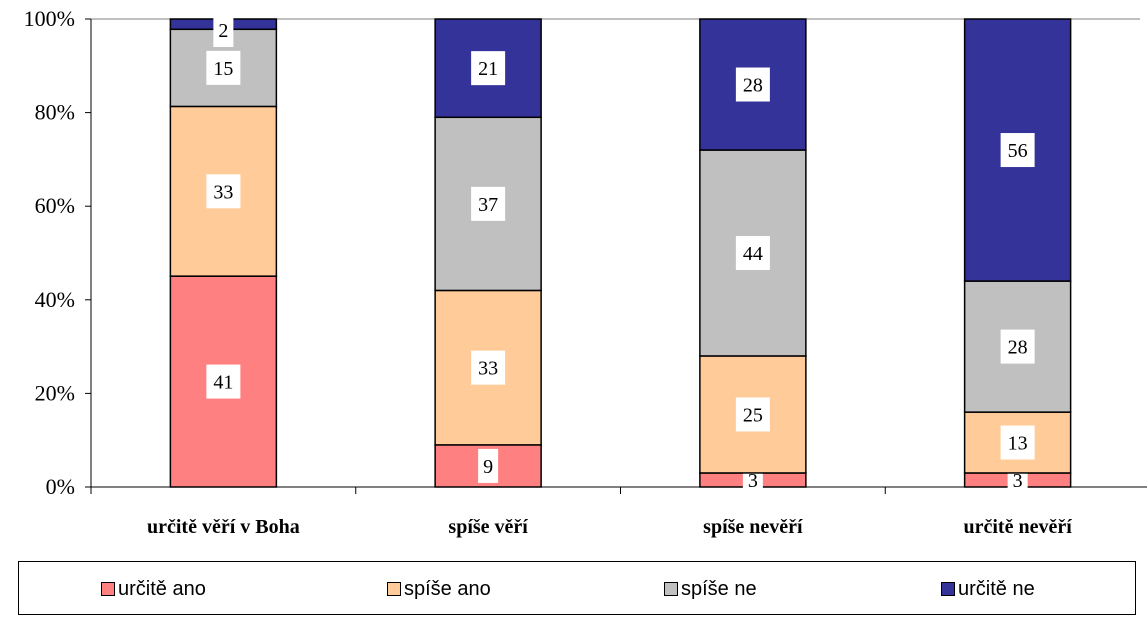 The height and width of the screenshot is (618, 1147). I want to click on data-label: 56, so click(1018, 151).